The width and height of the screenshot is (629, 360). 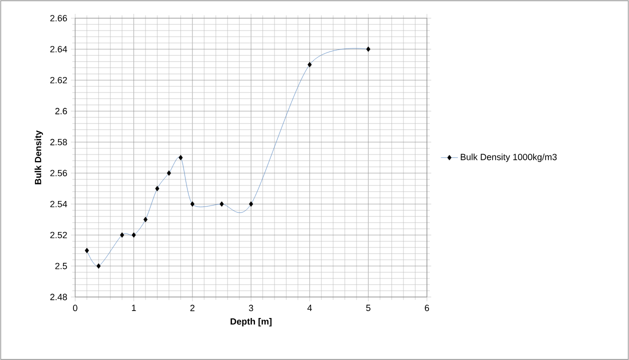 What do you see at coordinates (59, 49) in the screenshot?
I see `y-tick-label: 2.64` at bounding box center [59, 49].